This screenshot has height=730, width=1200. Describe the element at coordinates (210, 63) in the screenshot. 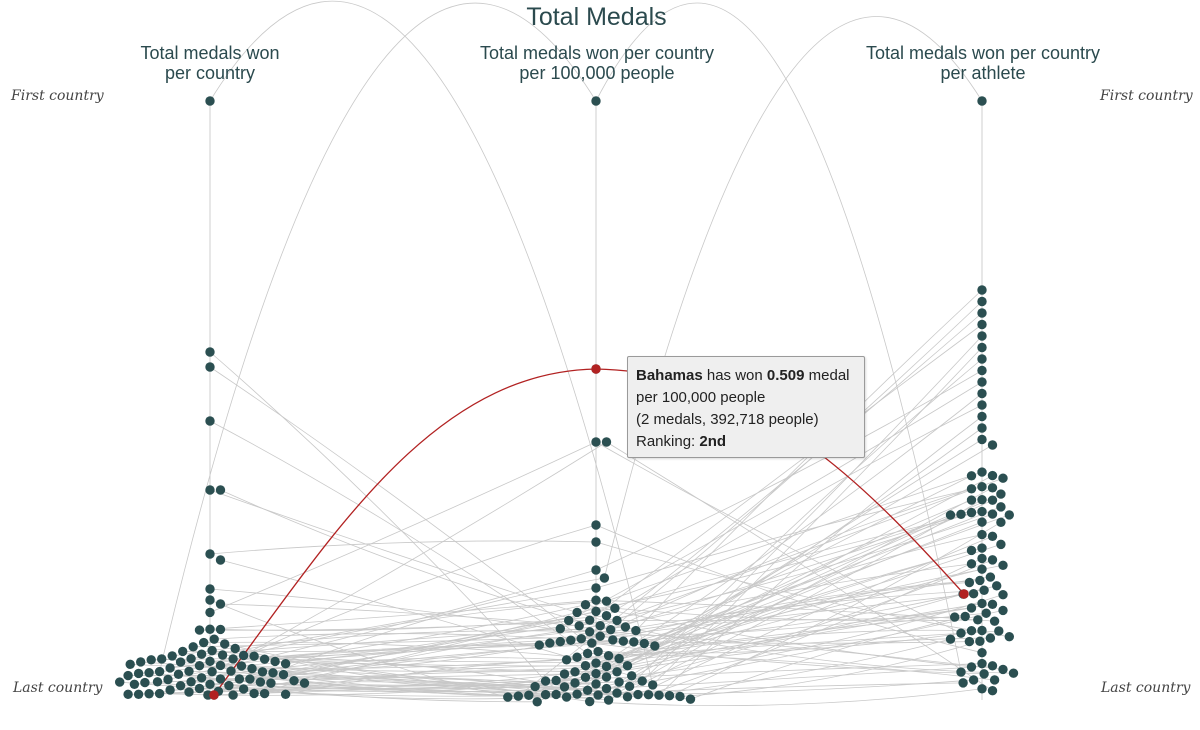

I see `axis-title-total: Total medals won per country` at that location.